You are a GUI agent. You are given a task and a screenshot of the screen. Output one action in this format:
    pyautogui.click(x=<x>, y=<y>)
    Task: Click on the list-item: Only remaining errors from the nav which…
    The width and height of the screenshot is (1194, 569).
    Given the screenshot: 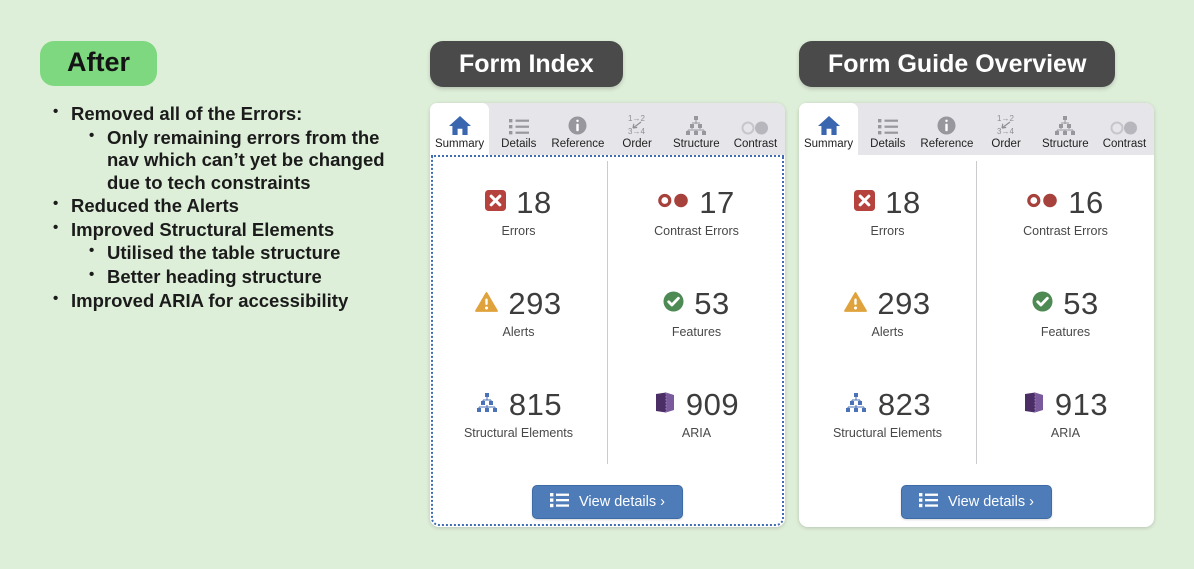 What is the action you would take?
    pyautogui.click(x=246, y=161)
    